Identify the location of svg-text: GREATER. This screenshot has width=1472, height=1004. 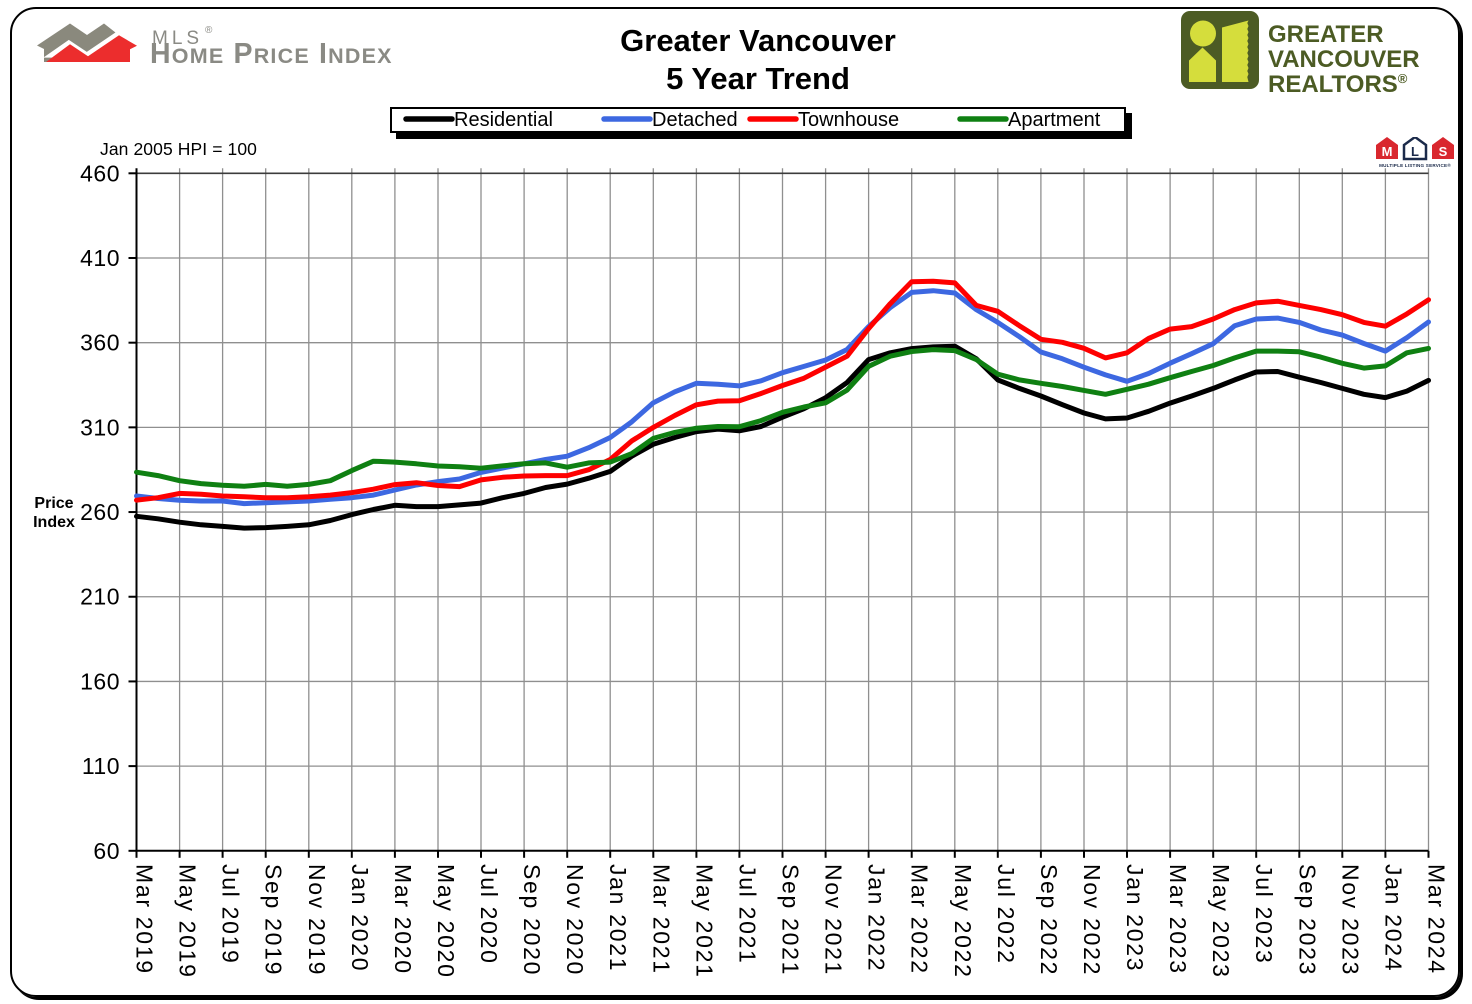
(1326, 34).